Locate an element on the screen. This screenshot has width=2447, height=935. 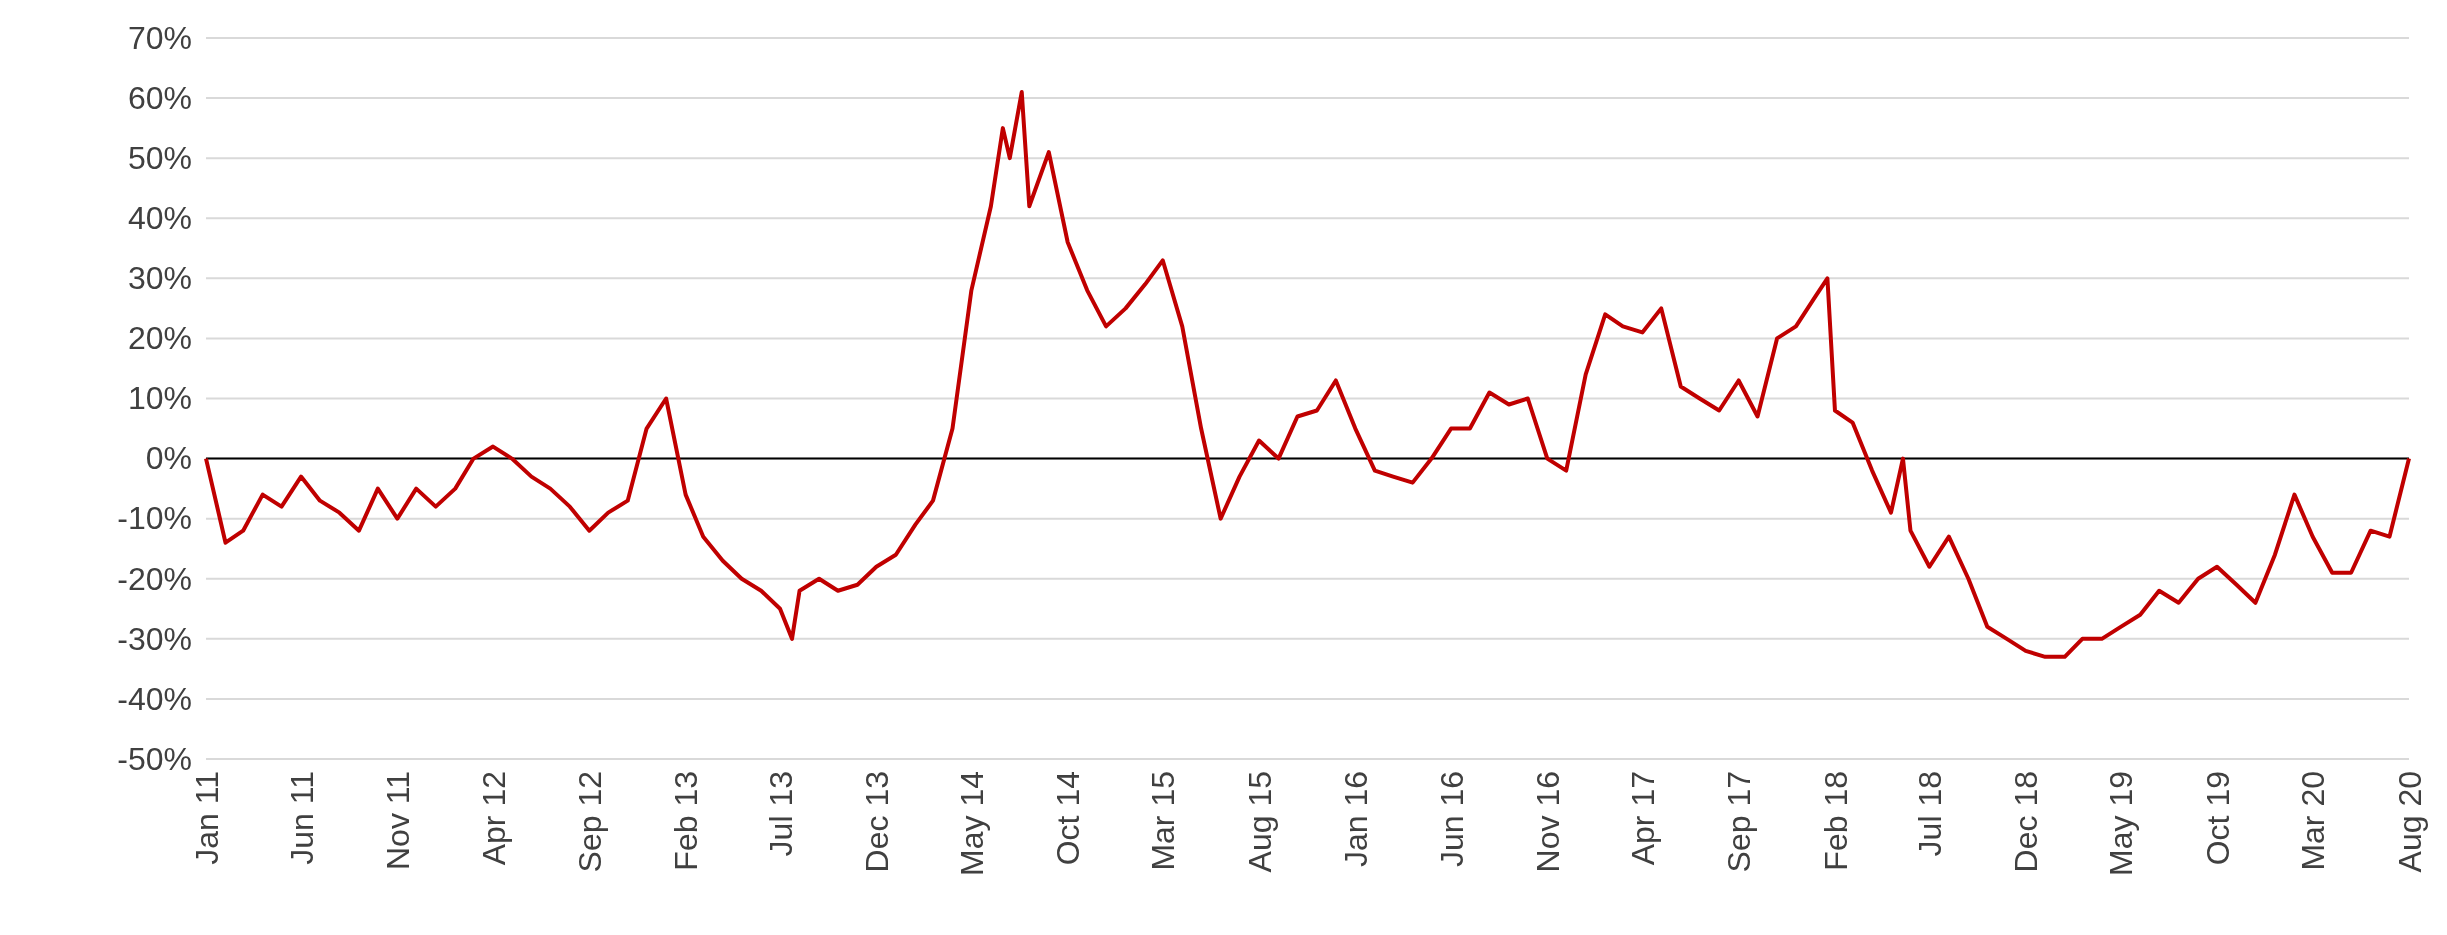
x-tick-label: Feb 18 is located at coordinates (1835, 821).